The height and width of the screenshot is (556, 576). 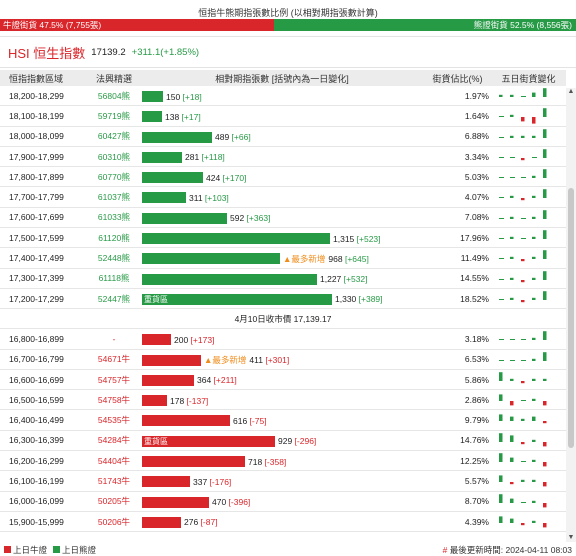 I want to click on bar-count: 200, so click(x=182, y=339).